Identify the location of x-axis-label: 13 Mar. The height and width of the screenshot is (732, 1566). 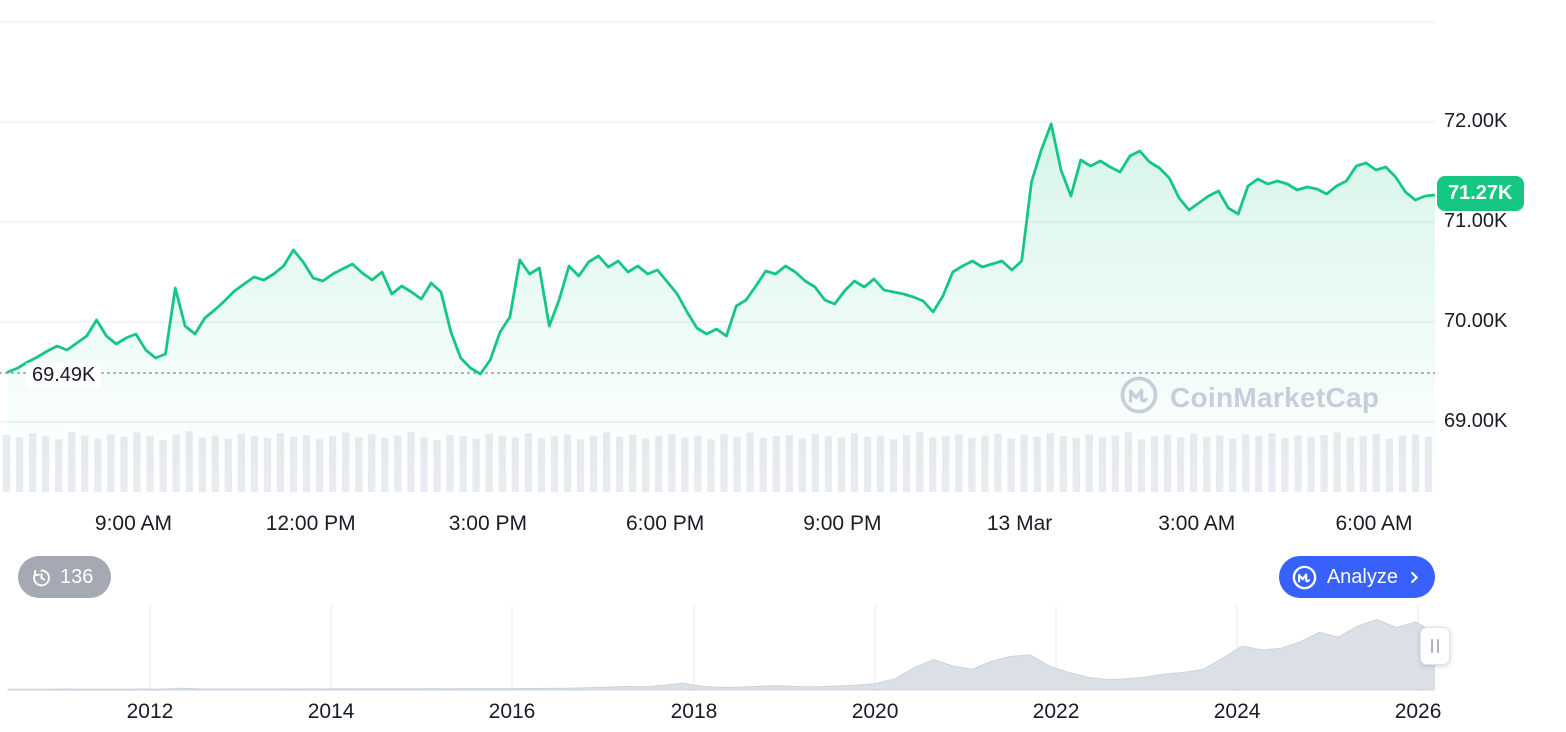
(1019, 523).